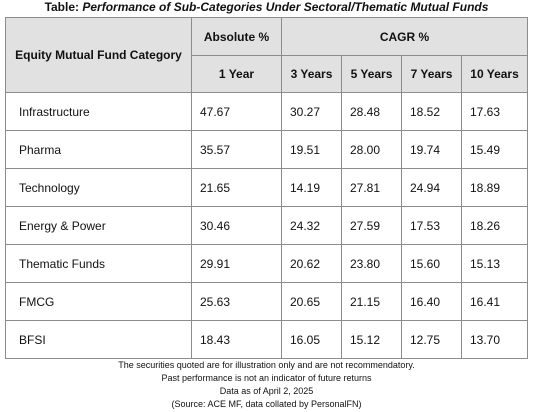 Image resolution: width=533 pixels, height=412 pixels. What do you see at coordinates (98, 55) in the screenshot?
I see `header-category: Equity Mutual Fund Category` at bounding box center [98, 55].